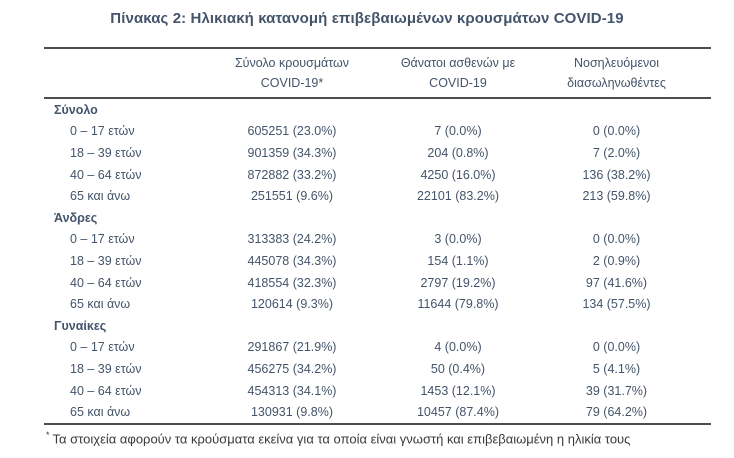 The height and width of the screenshot is (458, 734). I want to click on intubated-value: 7 (2.0%), so click(616, 152).